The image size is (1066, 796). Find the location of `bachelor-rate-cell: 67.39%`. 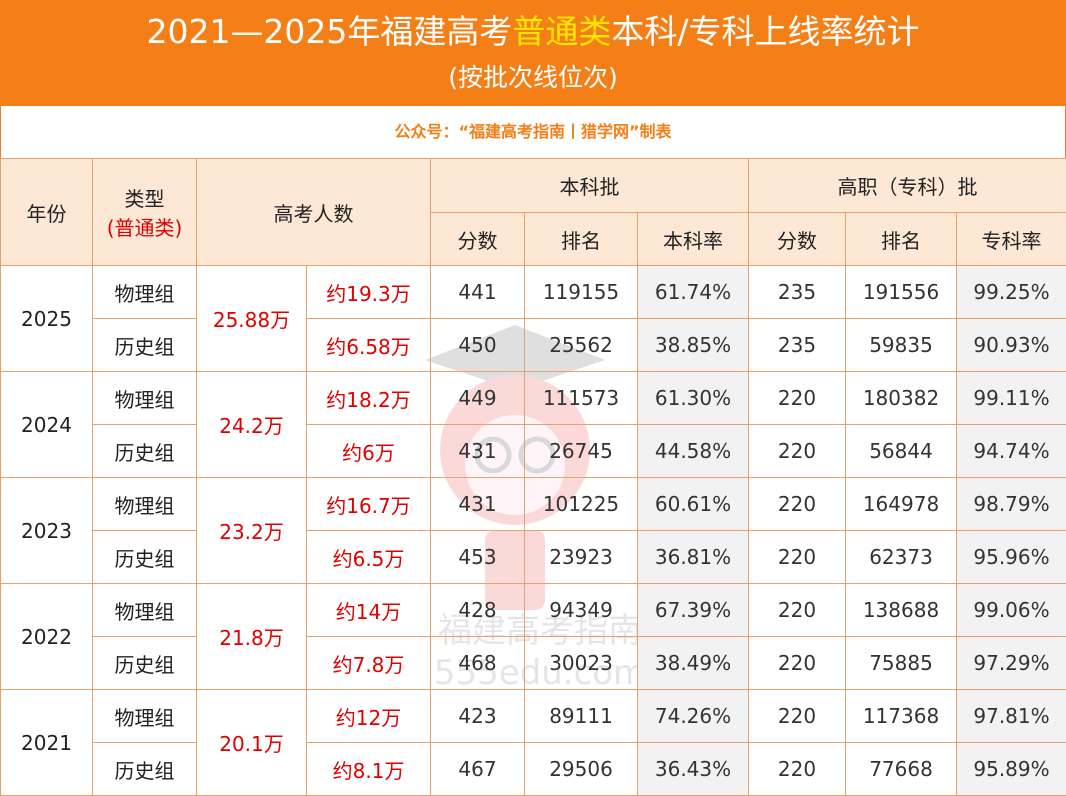

bachelor-rate-cell: 67.39% is located at coordinates (693, 610).